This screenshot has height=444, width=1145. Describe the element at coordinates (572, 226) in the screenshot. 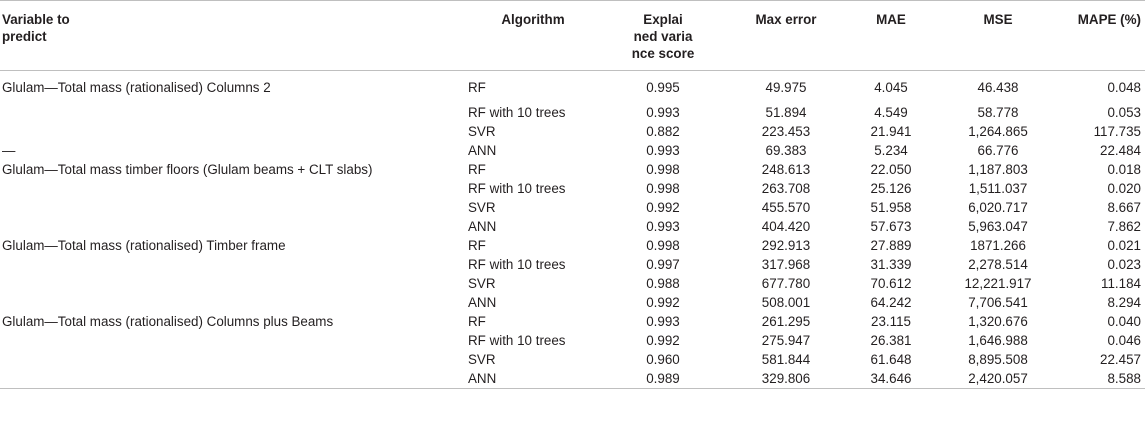

I see `table-row: ANN 0.993 404.420 57.673 5,963.047 7.862` at that location.